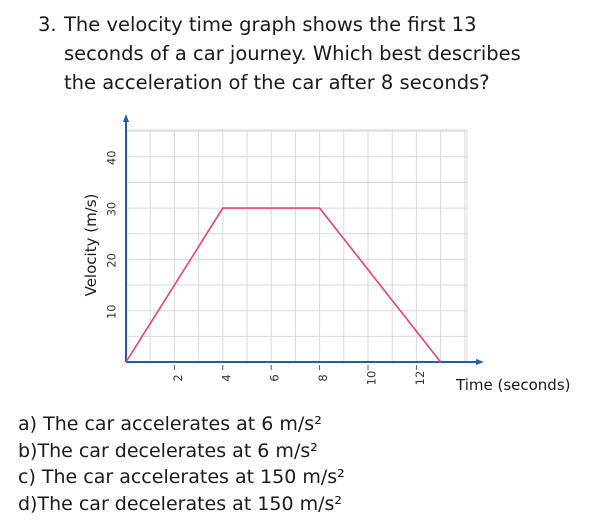  I want to click on option-d: d)The car decelerates at 150 m/s², so click(180, 503).